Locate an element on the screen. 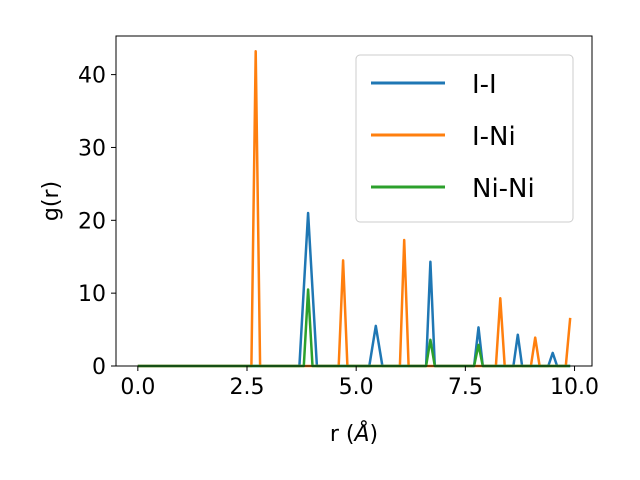 The image size is (640, 480). y-axis: 0 10 20 30 40 is located at coordinates (97, 222).